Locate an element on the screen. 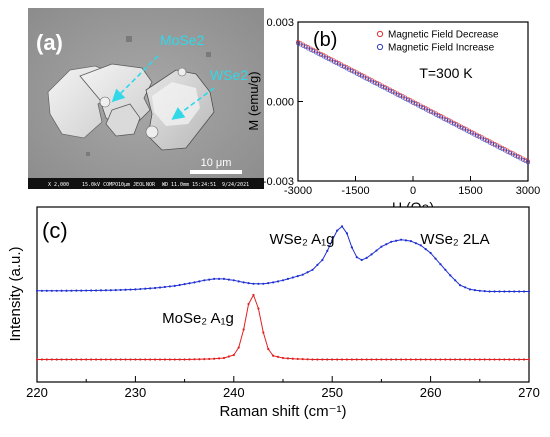 This screenshot has width=550, height=437. axis-ticks: 220 230 240 250 260 270 is located at coordinates (283, 388).